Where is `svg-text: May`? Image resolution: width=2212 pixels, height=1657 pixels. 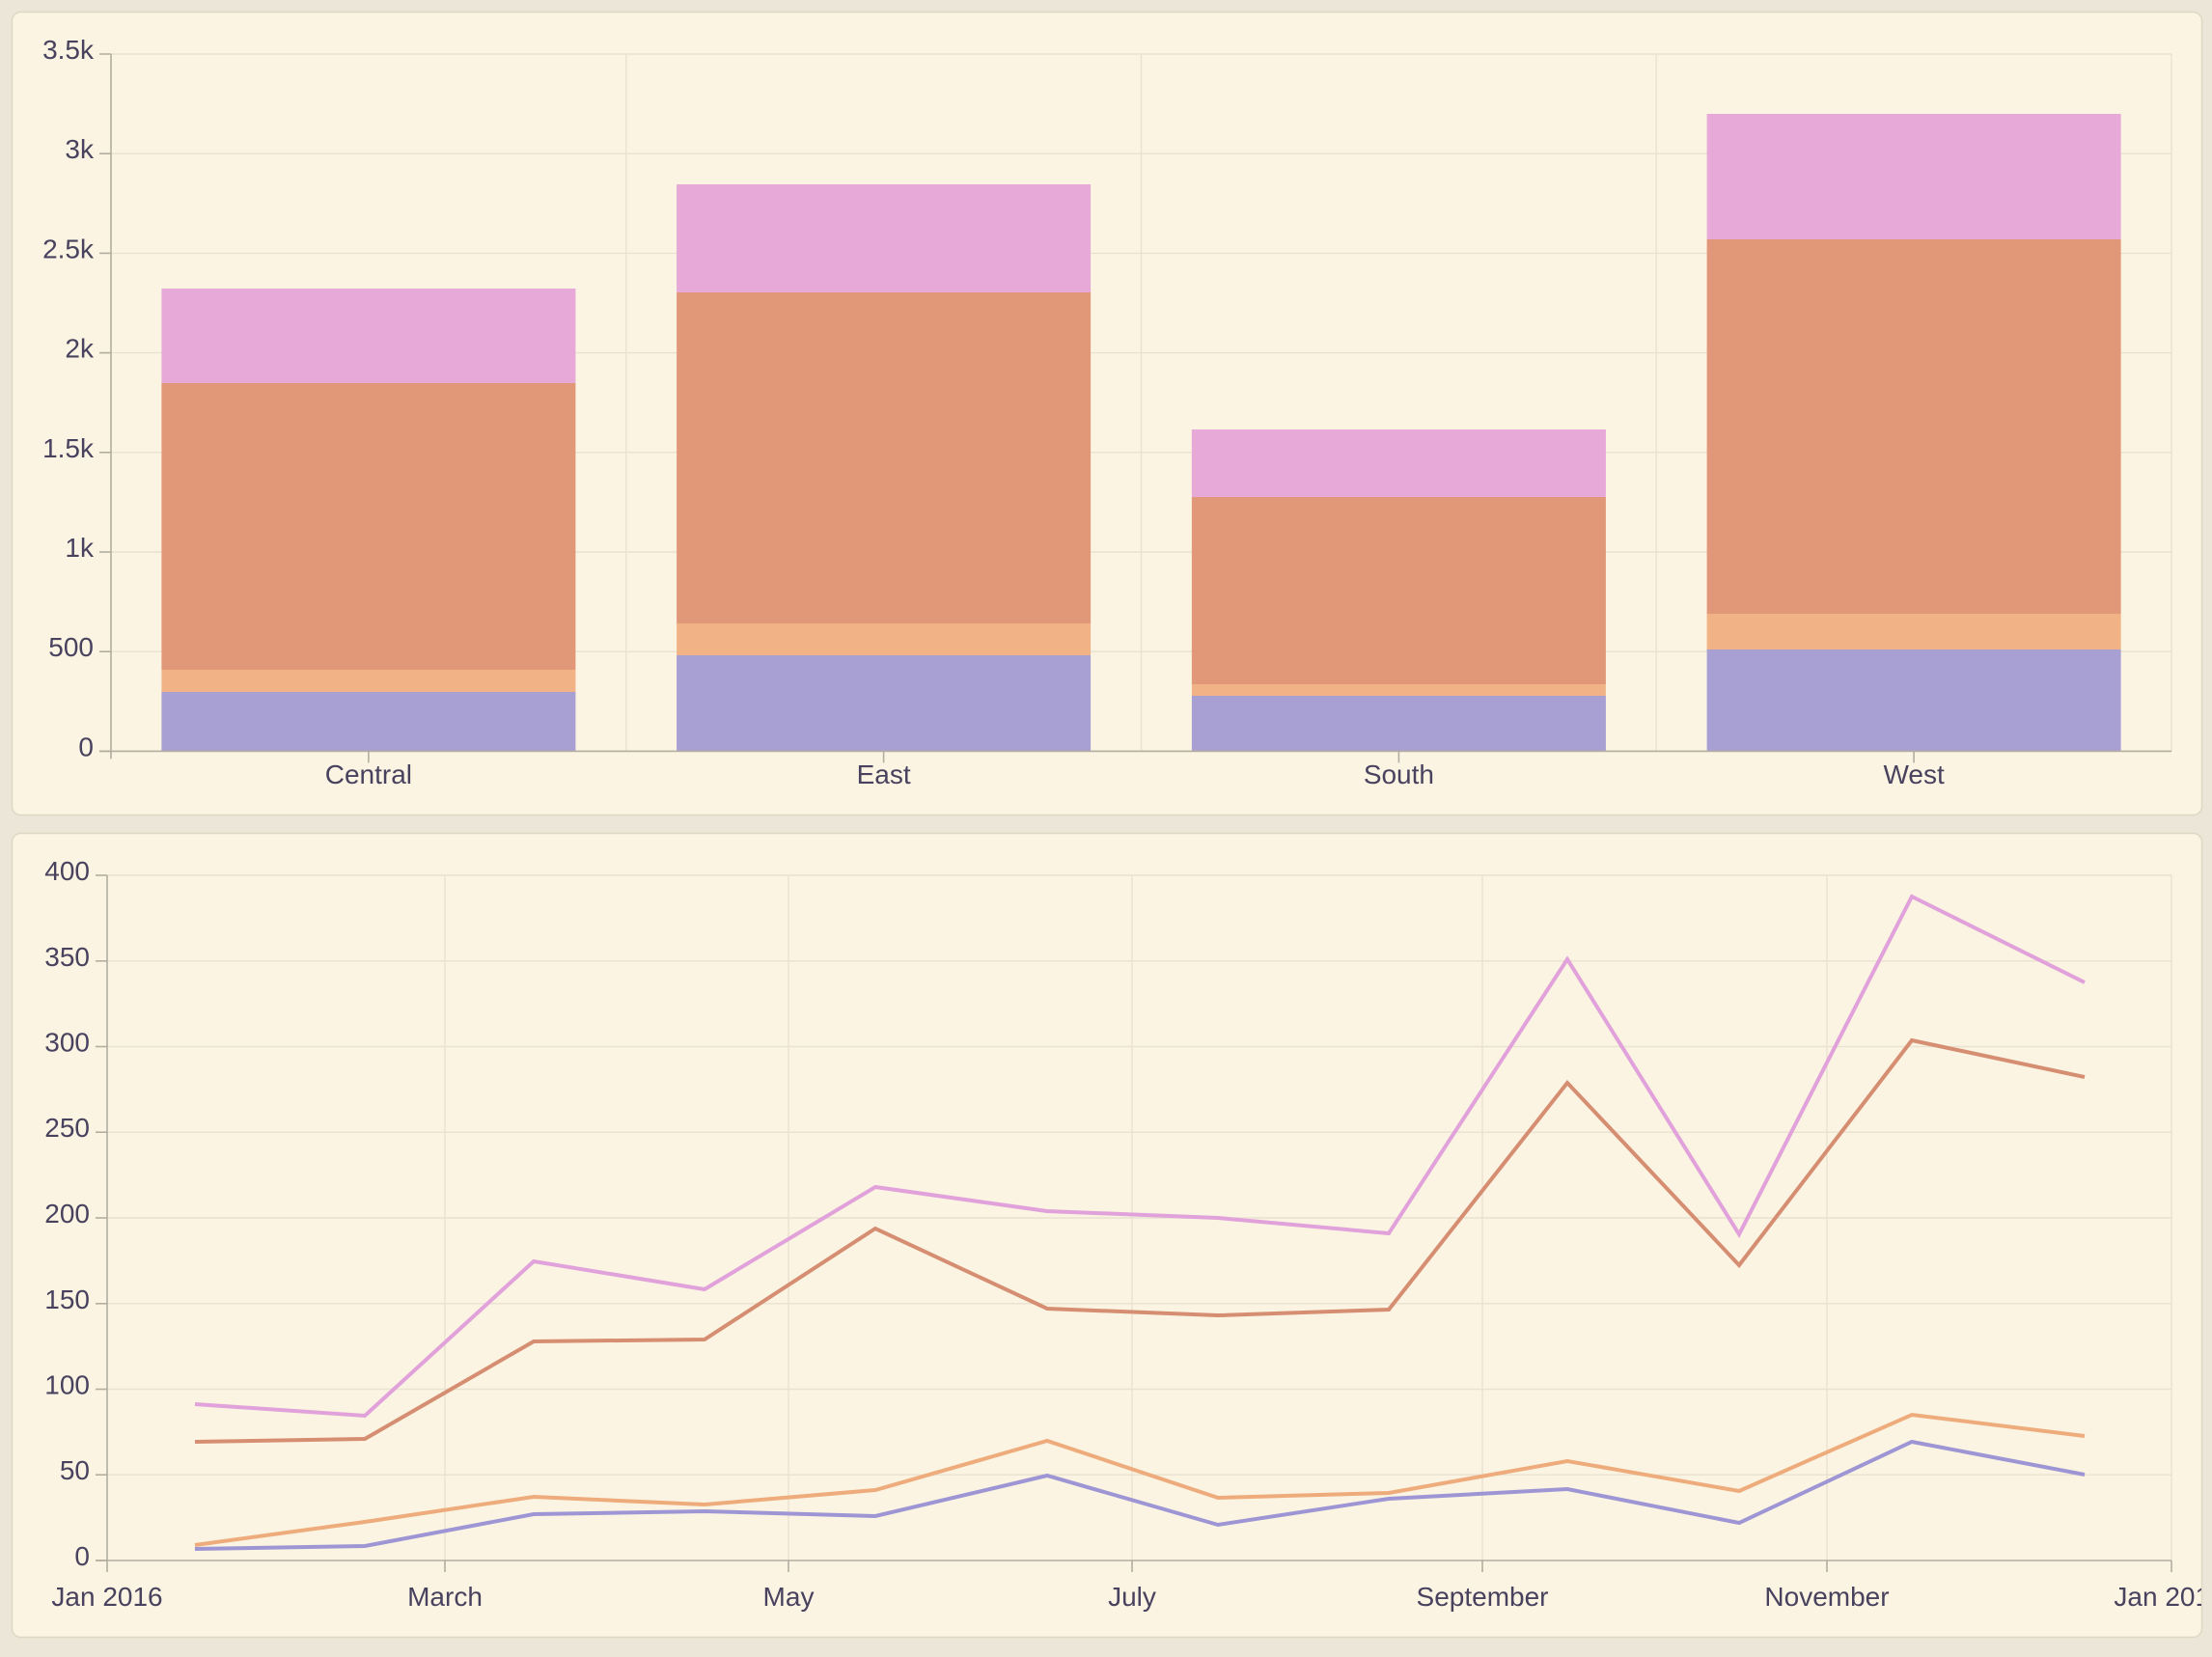
svg-text: May is located at coordinates (789, 1597).